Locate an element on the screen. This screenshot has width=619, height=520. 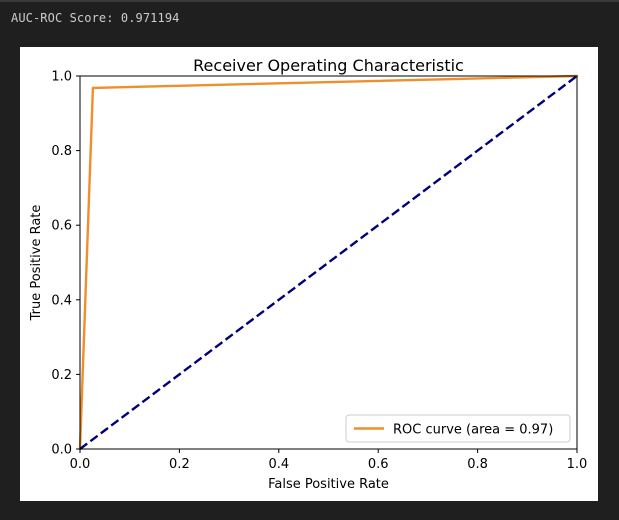
x-tick-label: 0.8 is located at coordinates (477, 464).